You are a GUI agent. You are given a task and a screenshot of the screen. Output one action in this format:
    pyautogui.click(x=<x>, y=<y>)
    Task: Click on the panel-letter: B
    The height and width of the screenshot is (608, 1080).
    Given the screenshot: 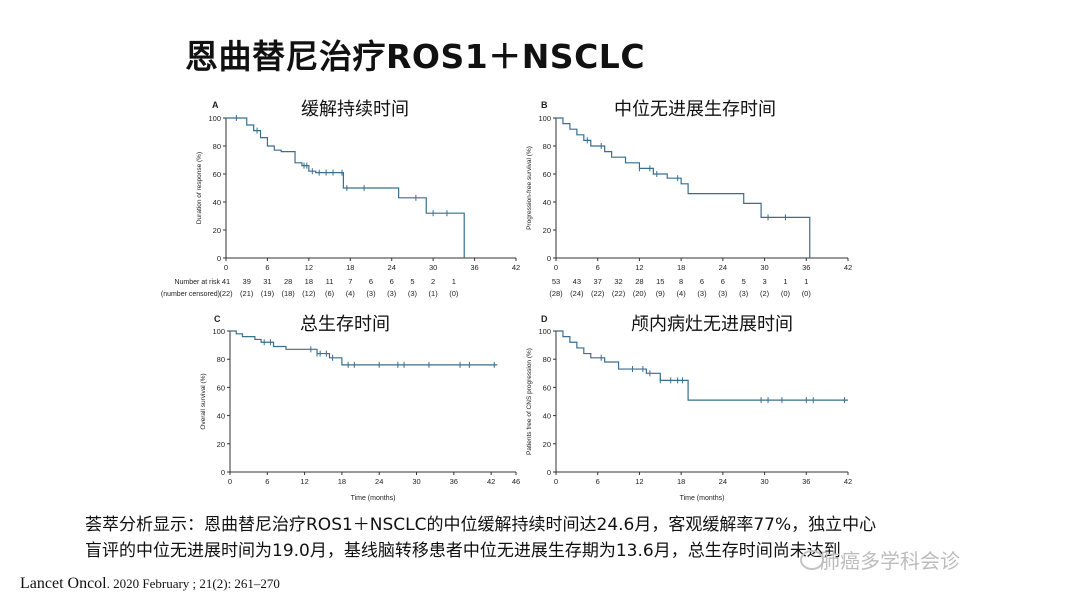 What is the action you would take?
    pyautogui.click(x=544, y=105)
    